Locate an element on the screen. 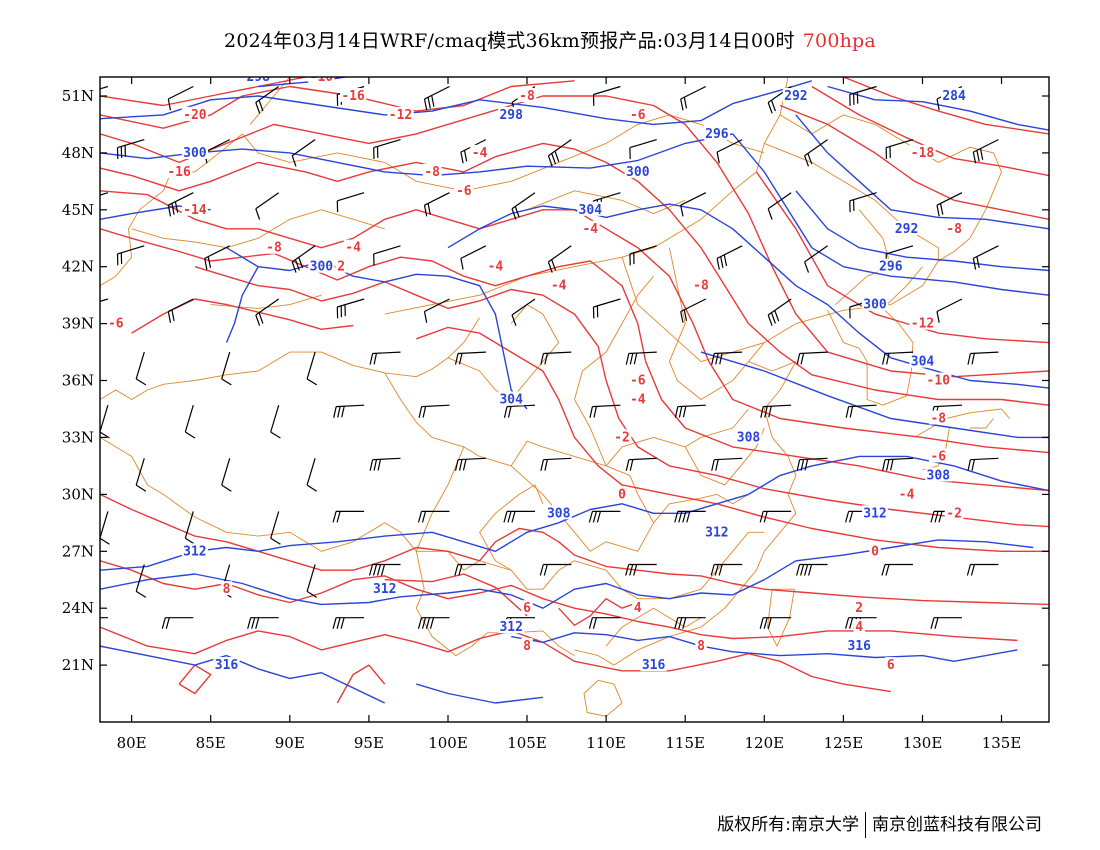 Image resolution: width=1100 pixels, height=850 pixels. title-text: 2024年03月14日WRF/cmaq模式36km预报产品:03月14日00时 is located at coordinates (509, 41).